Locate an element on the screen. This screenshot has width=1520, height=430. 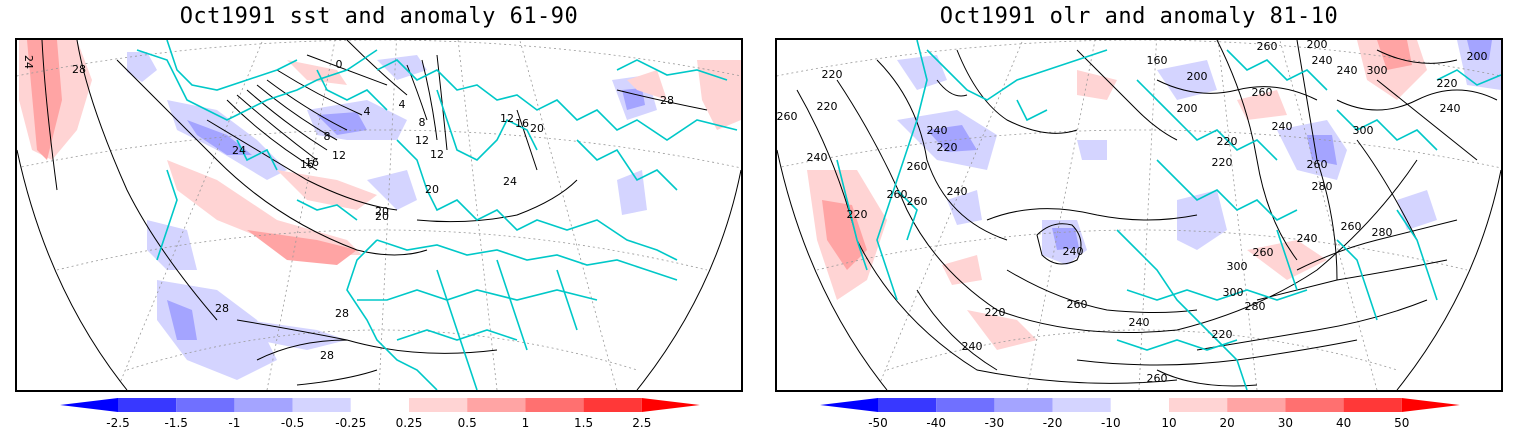
contour-label: 160 is located at coordinates (1157, 60).